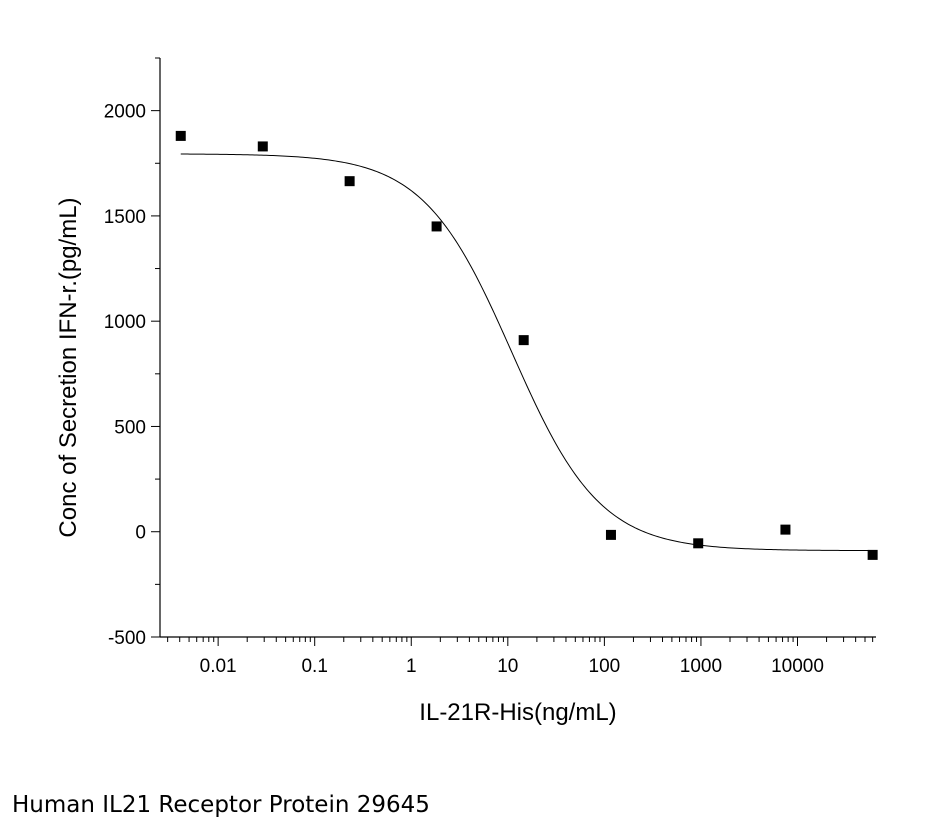  I want to click on x-tick-label: 0.01, so click(218, 666).